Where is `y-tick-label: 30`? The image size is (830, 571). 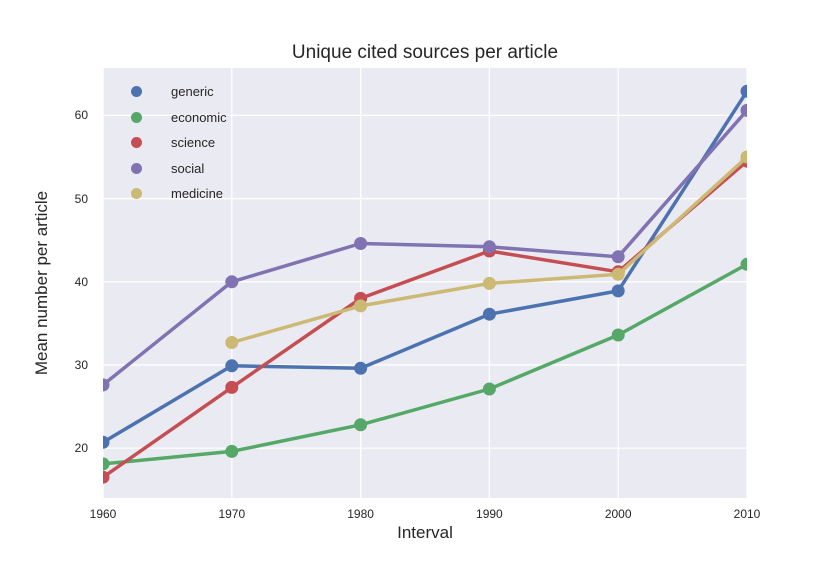 y-tick-label: 30 is located at coordinates (81, 364).